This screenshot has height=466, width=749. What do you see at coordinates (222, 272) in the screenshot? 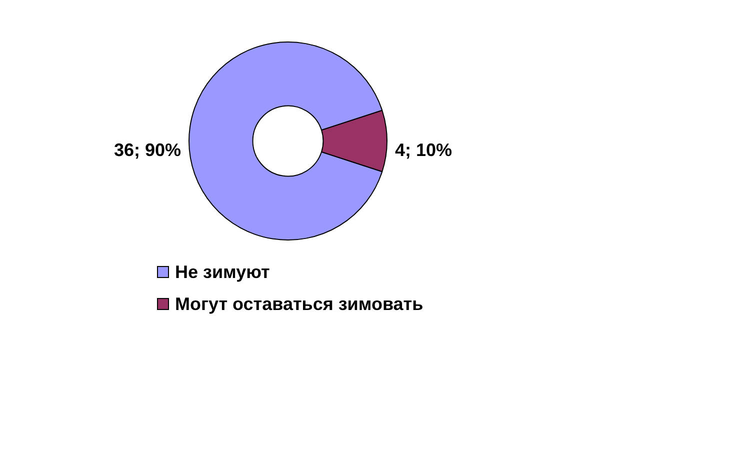
I see `legend-label: Не зимуют` at bounding box center [222, 272].